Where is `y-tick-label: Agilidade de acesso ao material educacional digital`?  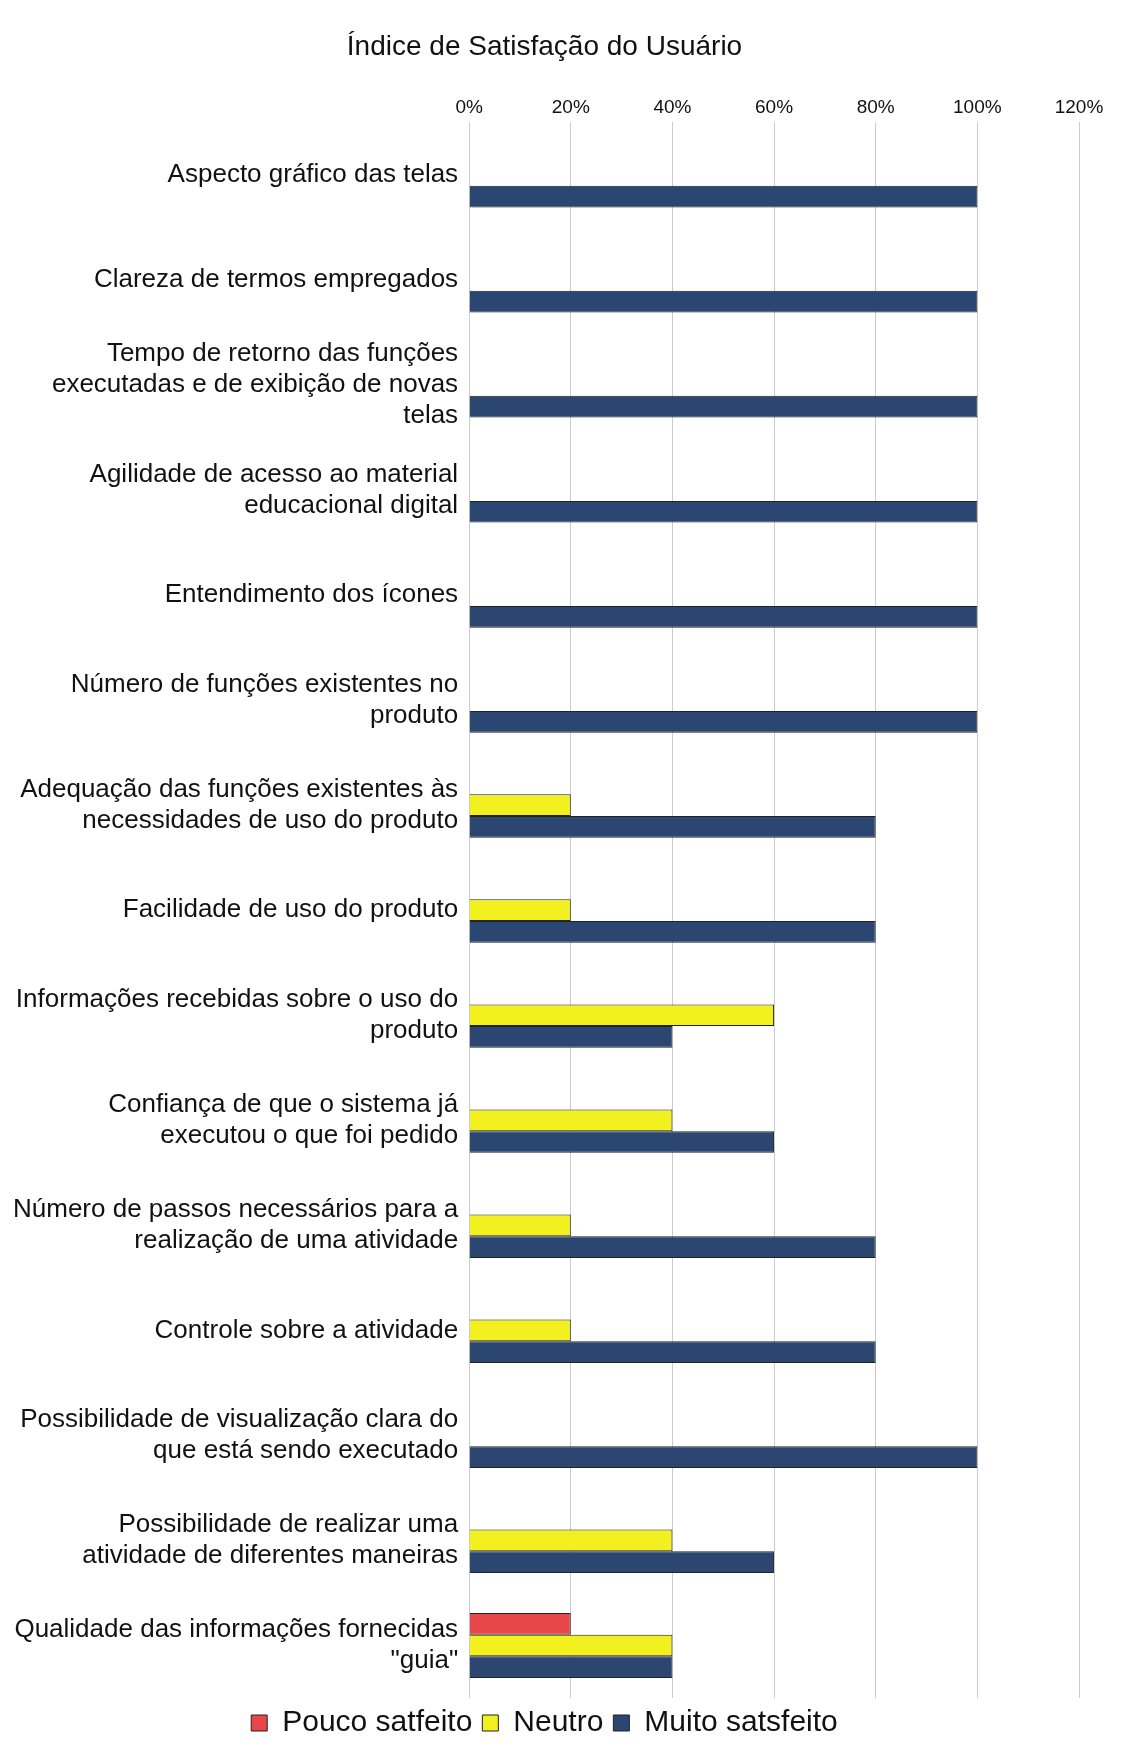 y-tick-label: Agilidade de acesso ao material educacional digital is located at coordinates (274, 488).